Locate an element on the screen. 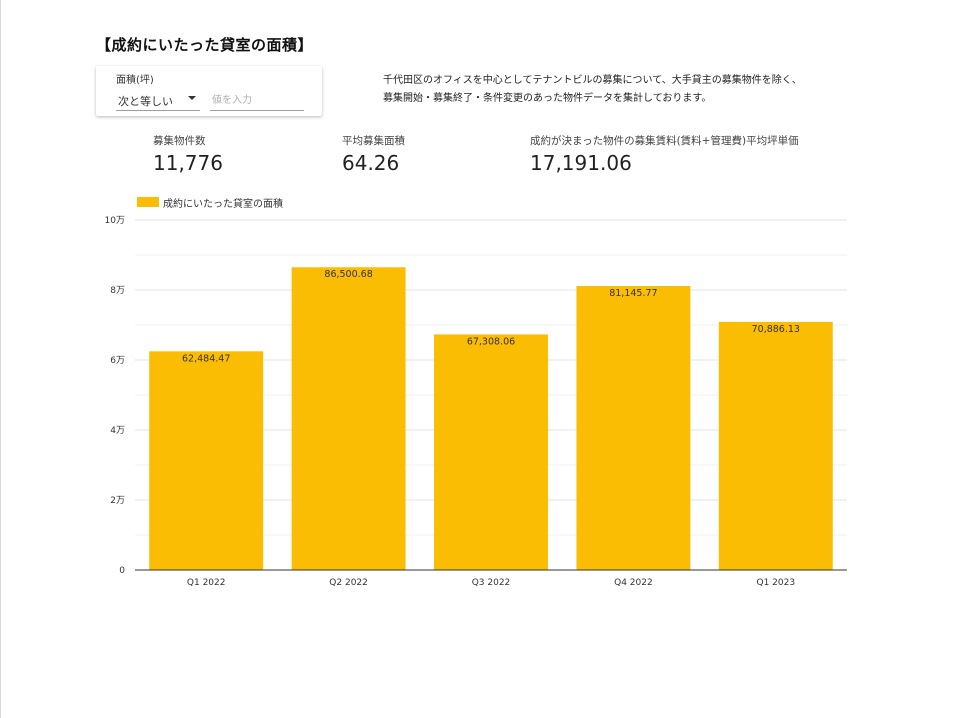 This screenshot has height=718, width=961. legend-label: 成約にいたった貸室の面積 is located at coordinates (223, 204).